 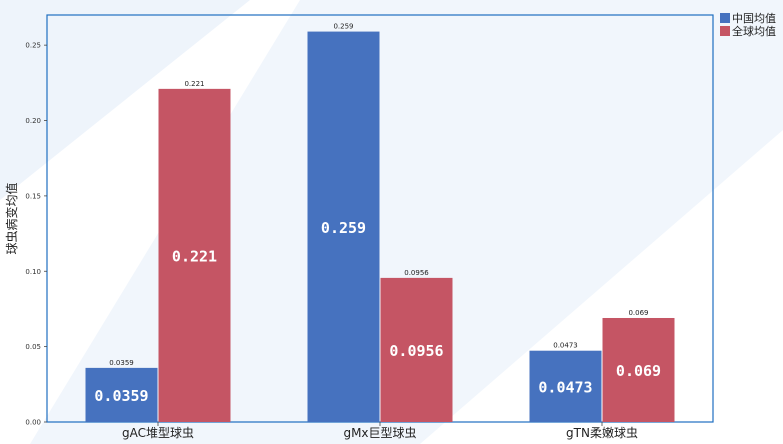 I want to click on bar-inner-value-label: 0.259, so click(x=343, y=228).